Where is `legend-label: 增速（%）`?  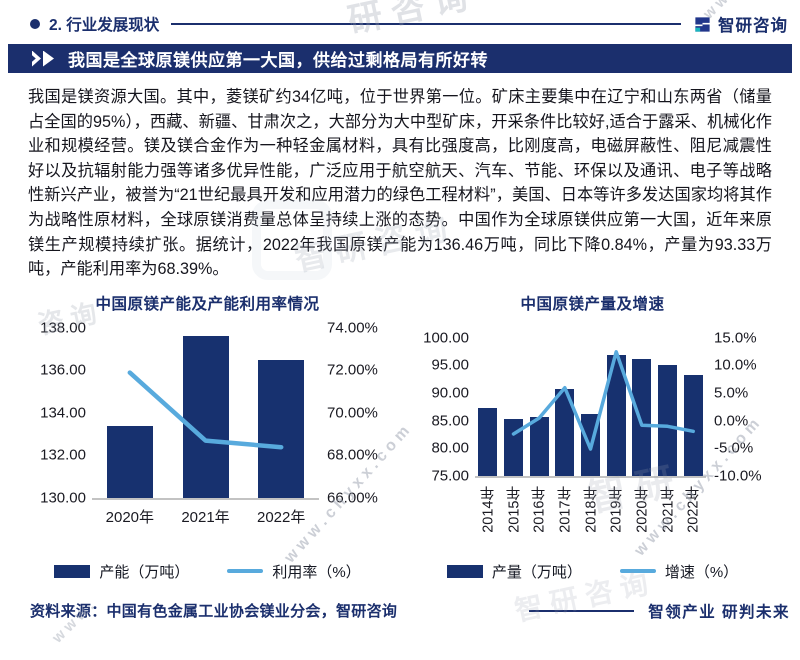 legend-label: 增速（%） is located at coordinates (701, 572).